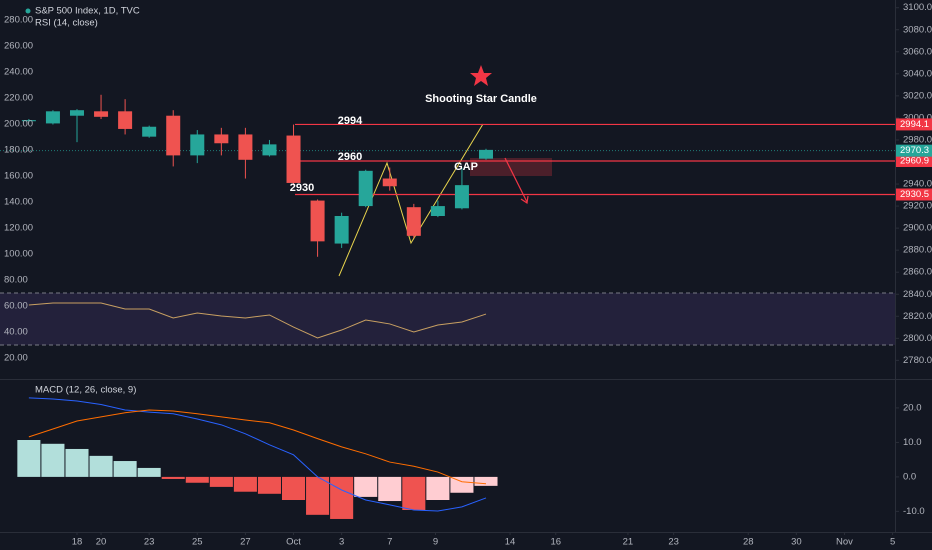  What do you see at coordinates (466, 167) in the screenshot?
I see `annotation: GAP` at bounding box center [466, 167].